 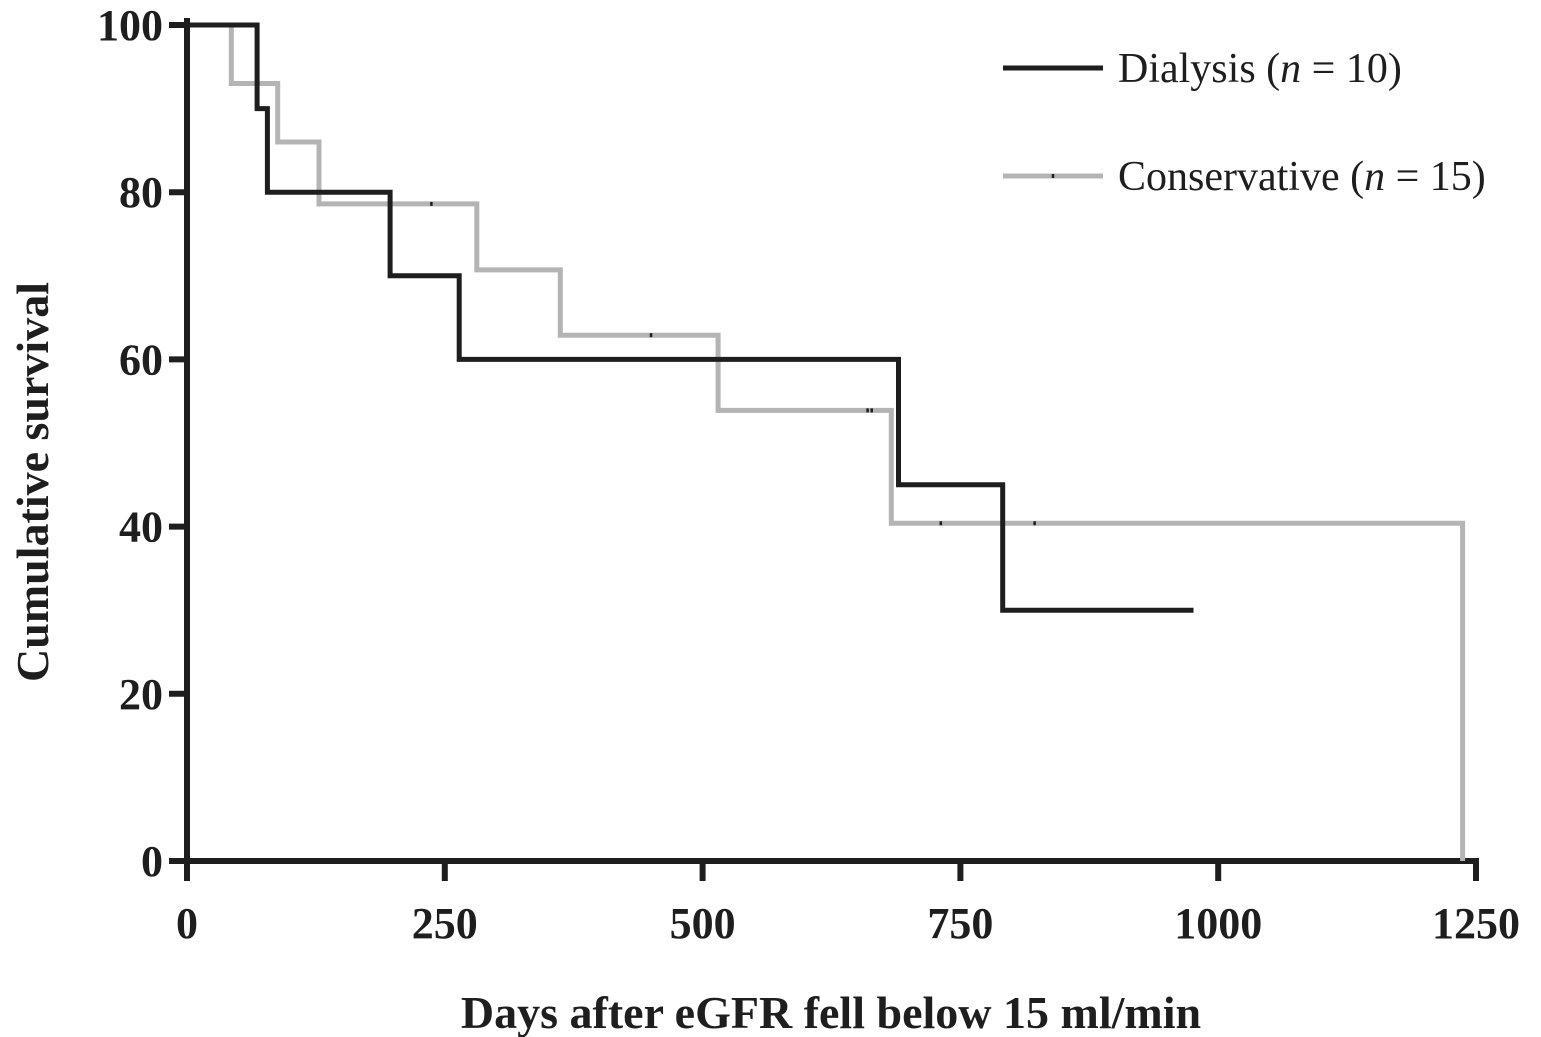 I want to click on legend-label-dialysis: Dialysis (n = 10), so click(x=1260, y=69).